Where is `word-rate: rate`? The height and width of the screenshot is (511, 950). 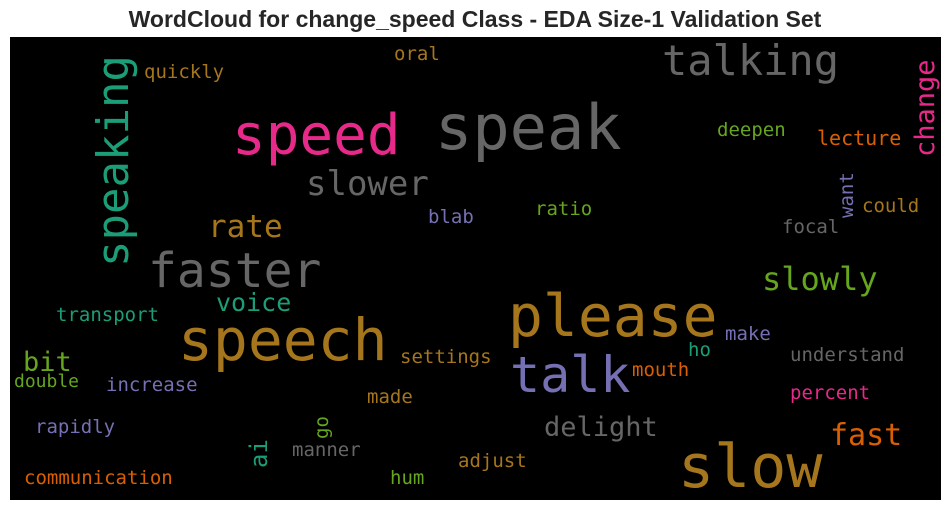 word-rate: rate is located at coordinates (245, 227).